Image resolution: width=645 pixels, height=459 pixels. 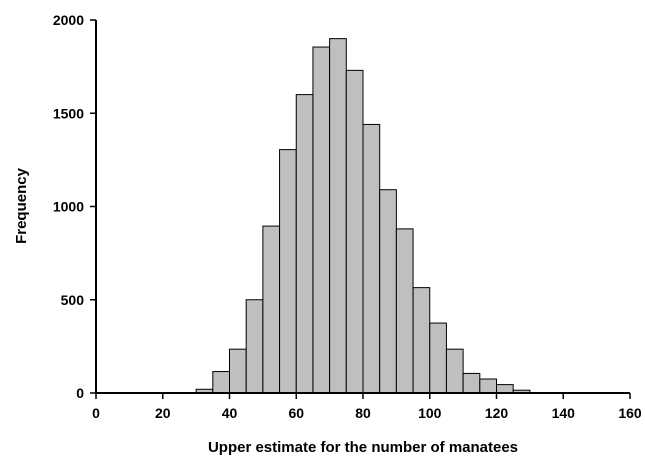 I want to click on x-tick-label-120: 120, so click(x=497, y=413).